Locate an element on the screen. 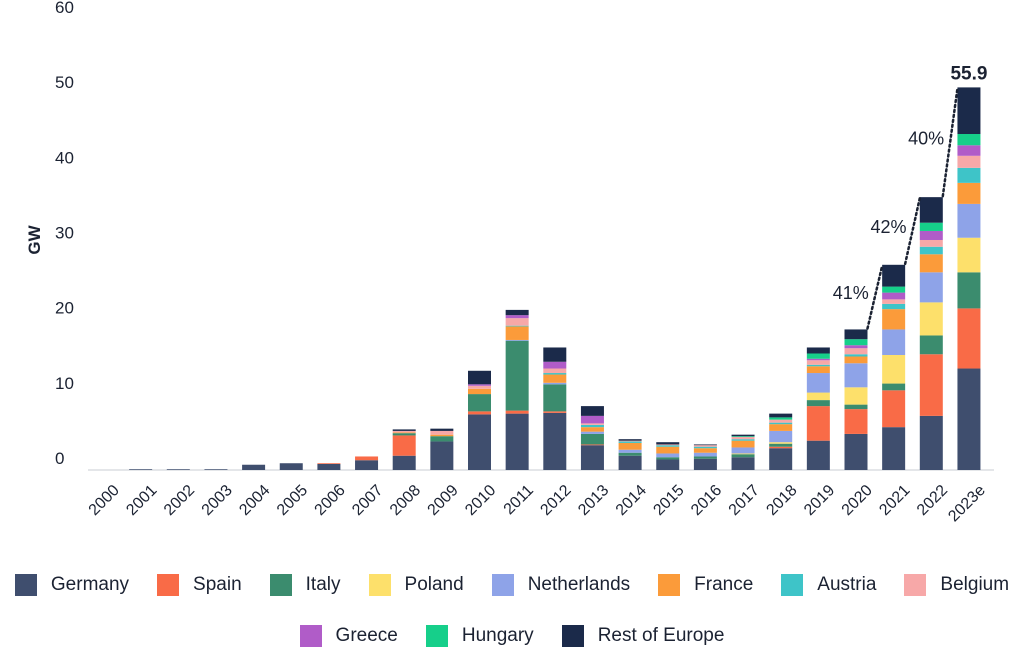  x-tick-label: 2003 is located at coordinates (217, 500).